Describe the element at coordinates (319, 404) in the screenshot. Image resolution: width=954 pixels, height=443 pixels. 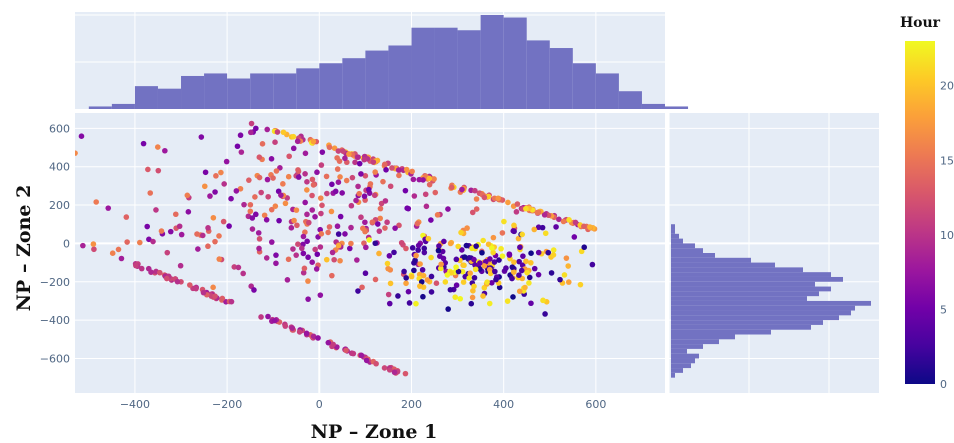
I see `x-tick-label: 0` at that location.